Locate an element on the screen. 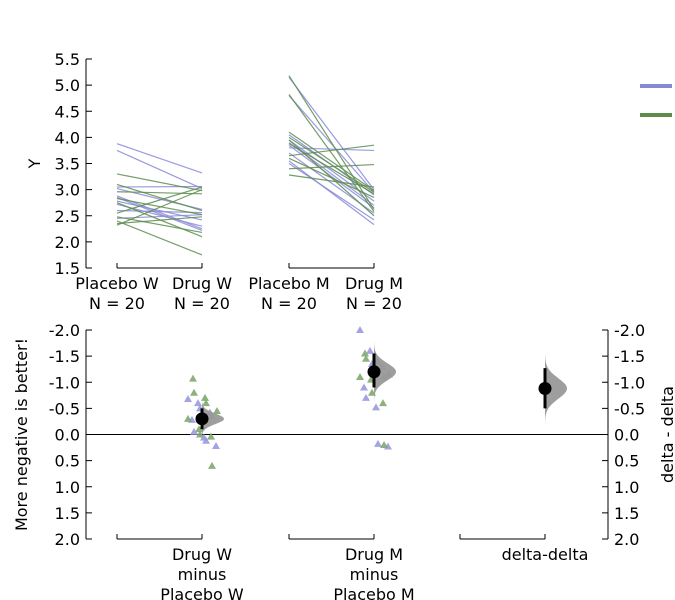  category-label: Placebo M is located at coordinates (373, 592).